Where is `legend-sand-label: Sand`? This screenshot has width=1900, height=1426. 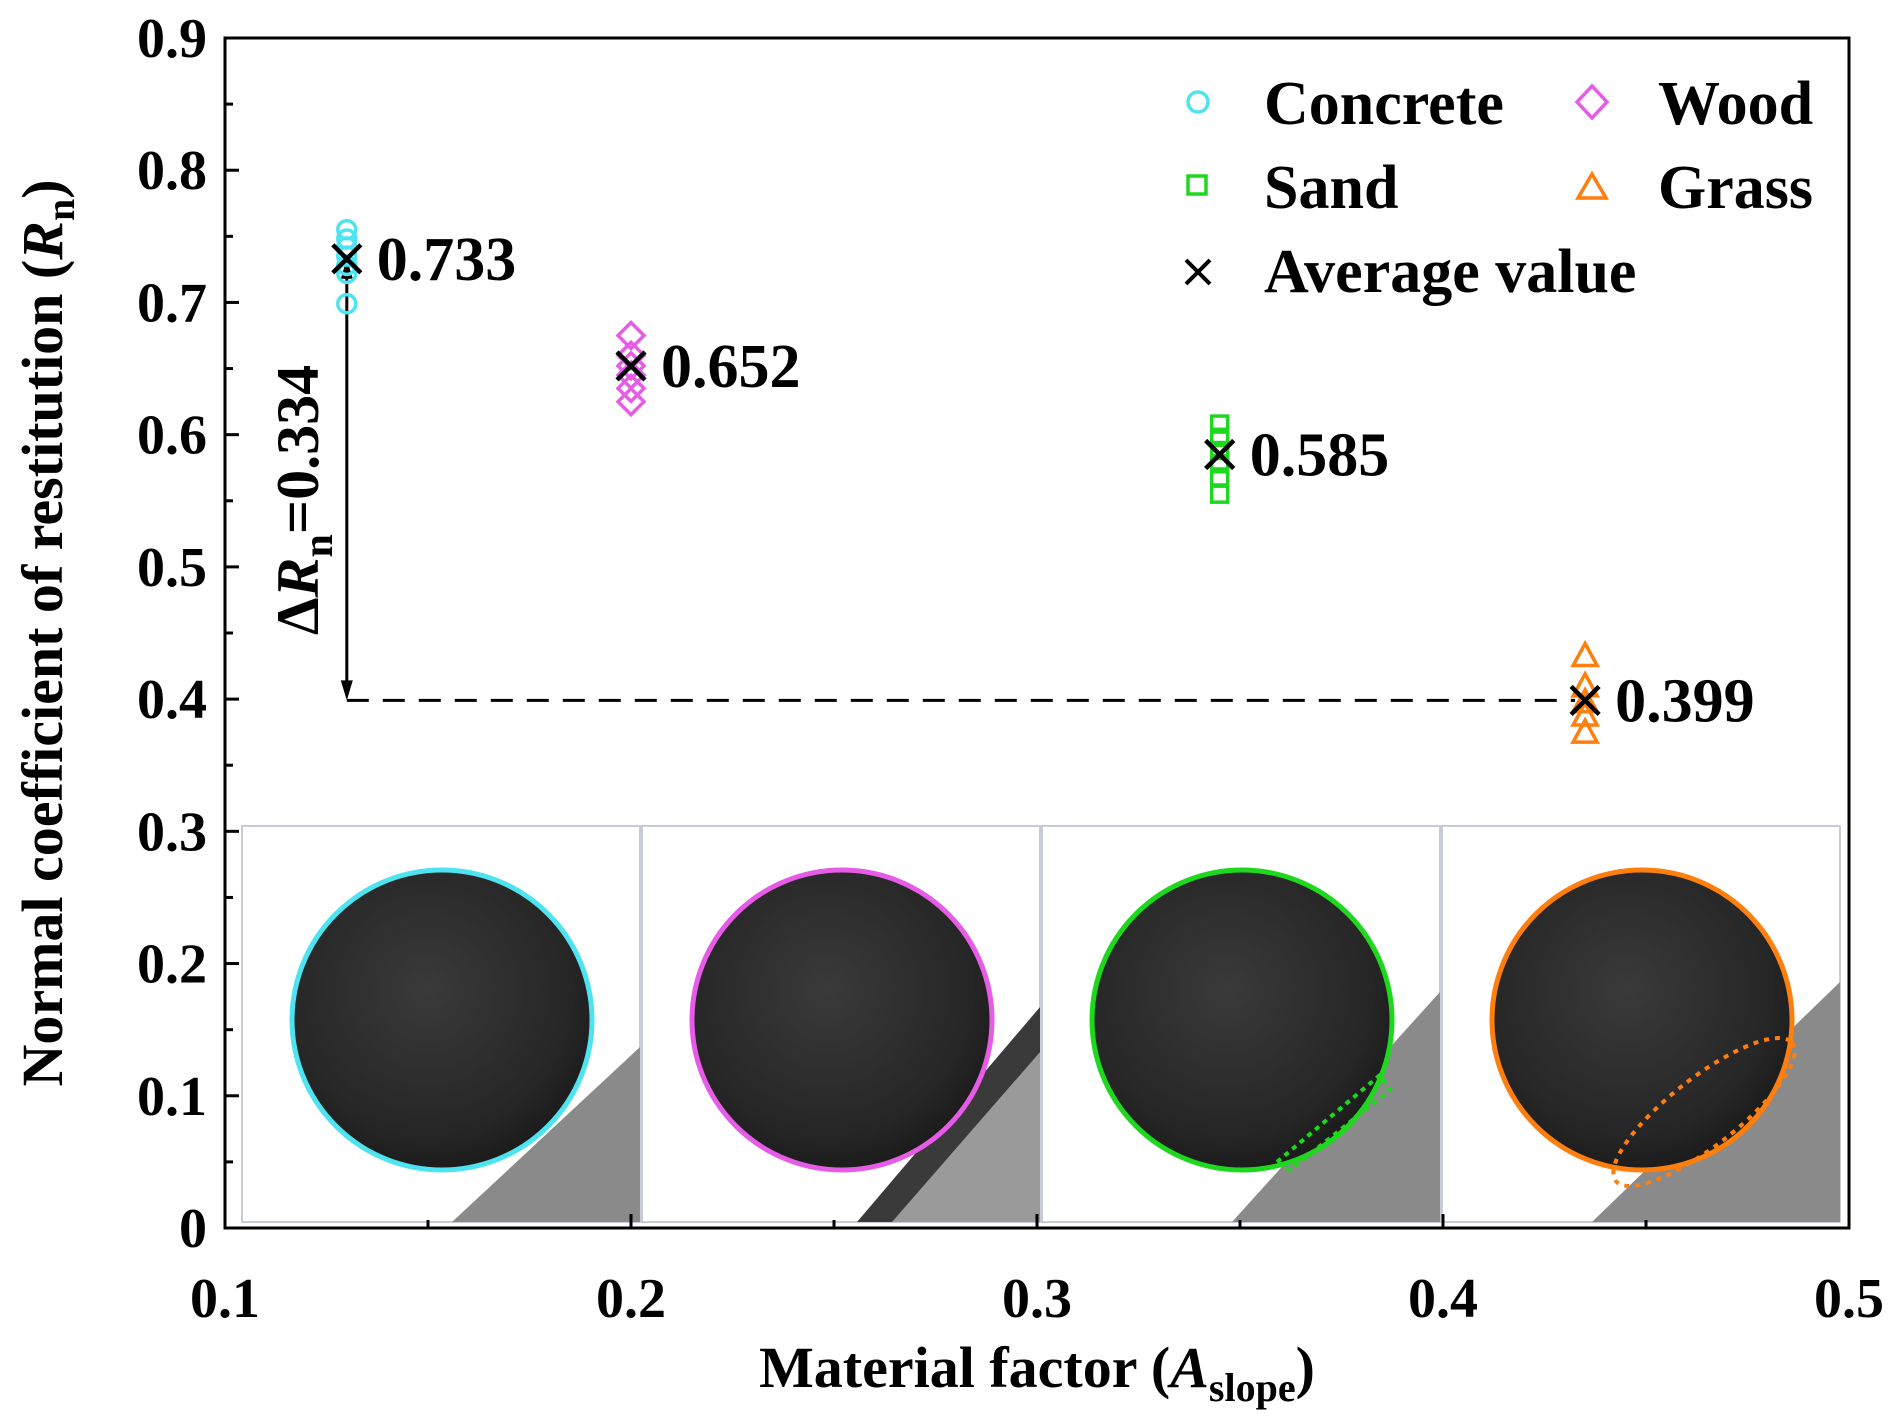 legend-sand-label: Sand is located at coordinates (1331, 188).